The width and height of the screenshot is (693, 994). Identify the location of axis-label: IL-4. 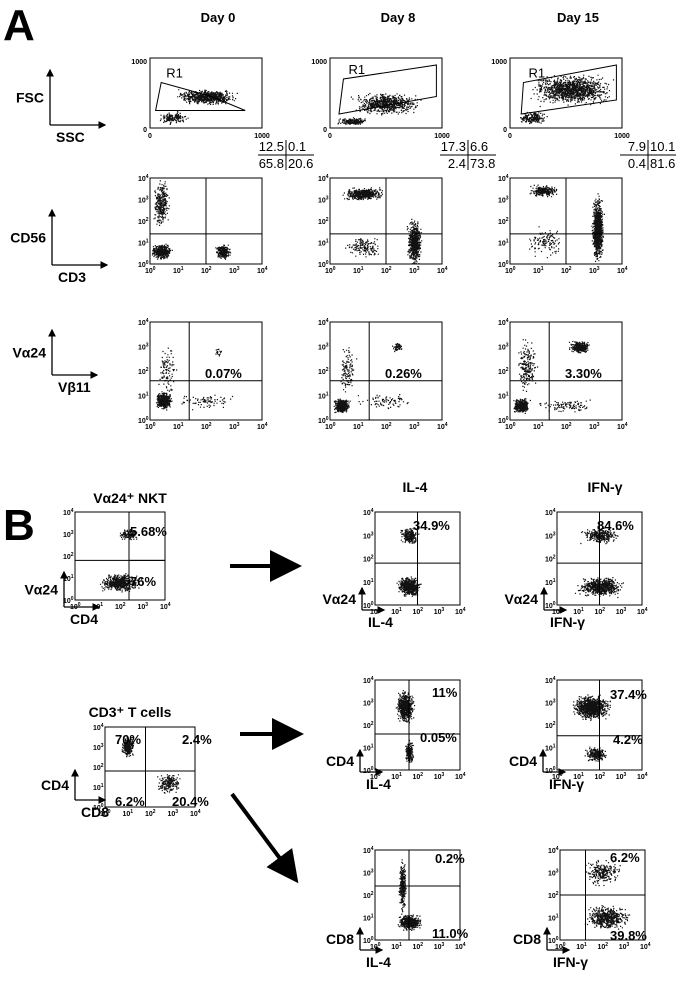
(378, 784).